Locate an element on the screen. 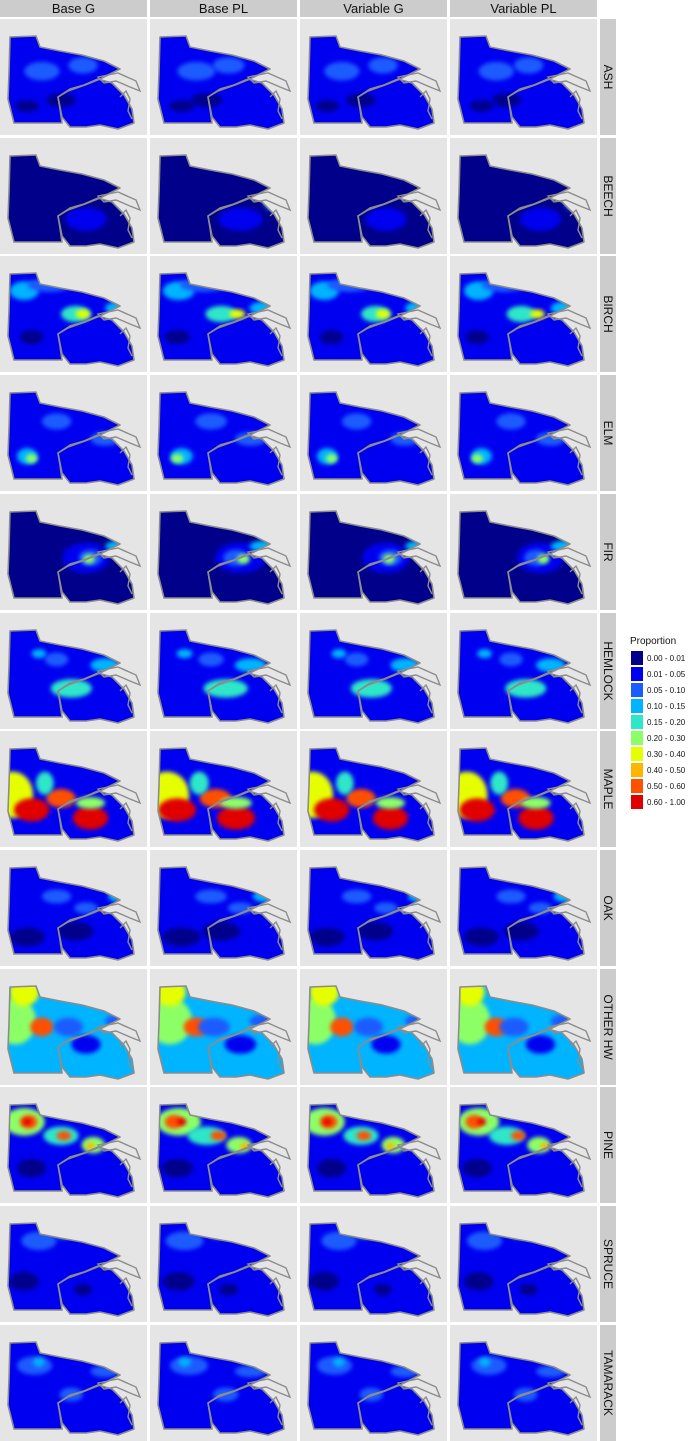 The image size is (700, 1441). row-header-label: MAPLE is located at coordinates (608, 789).